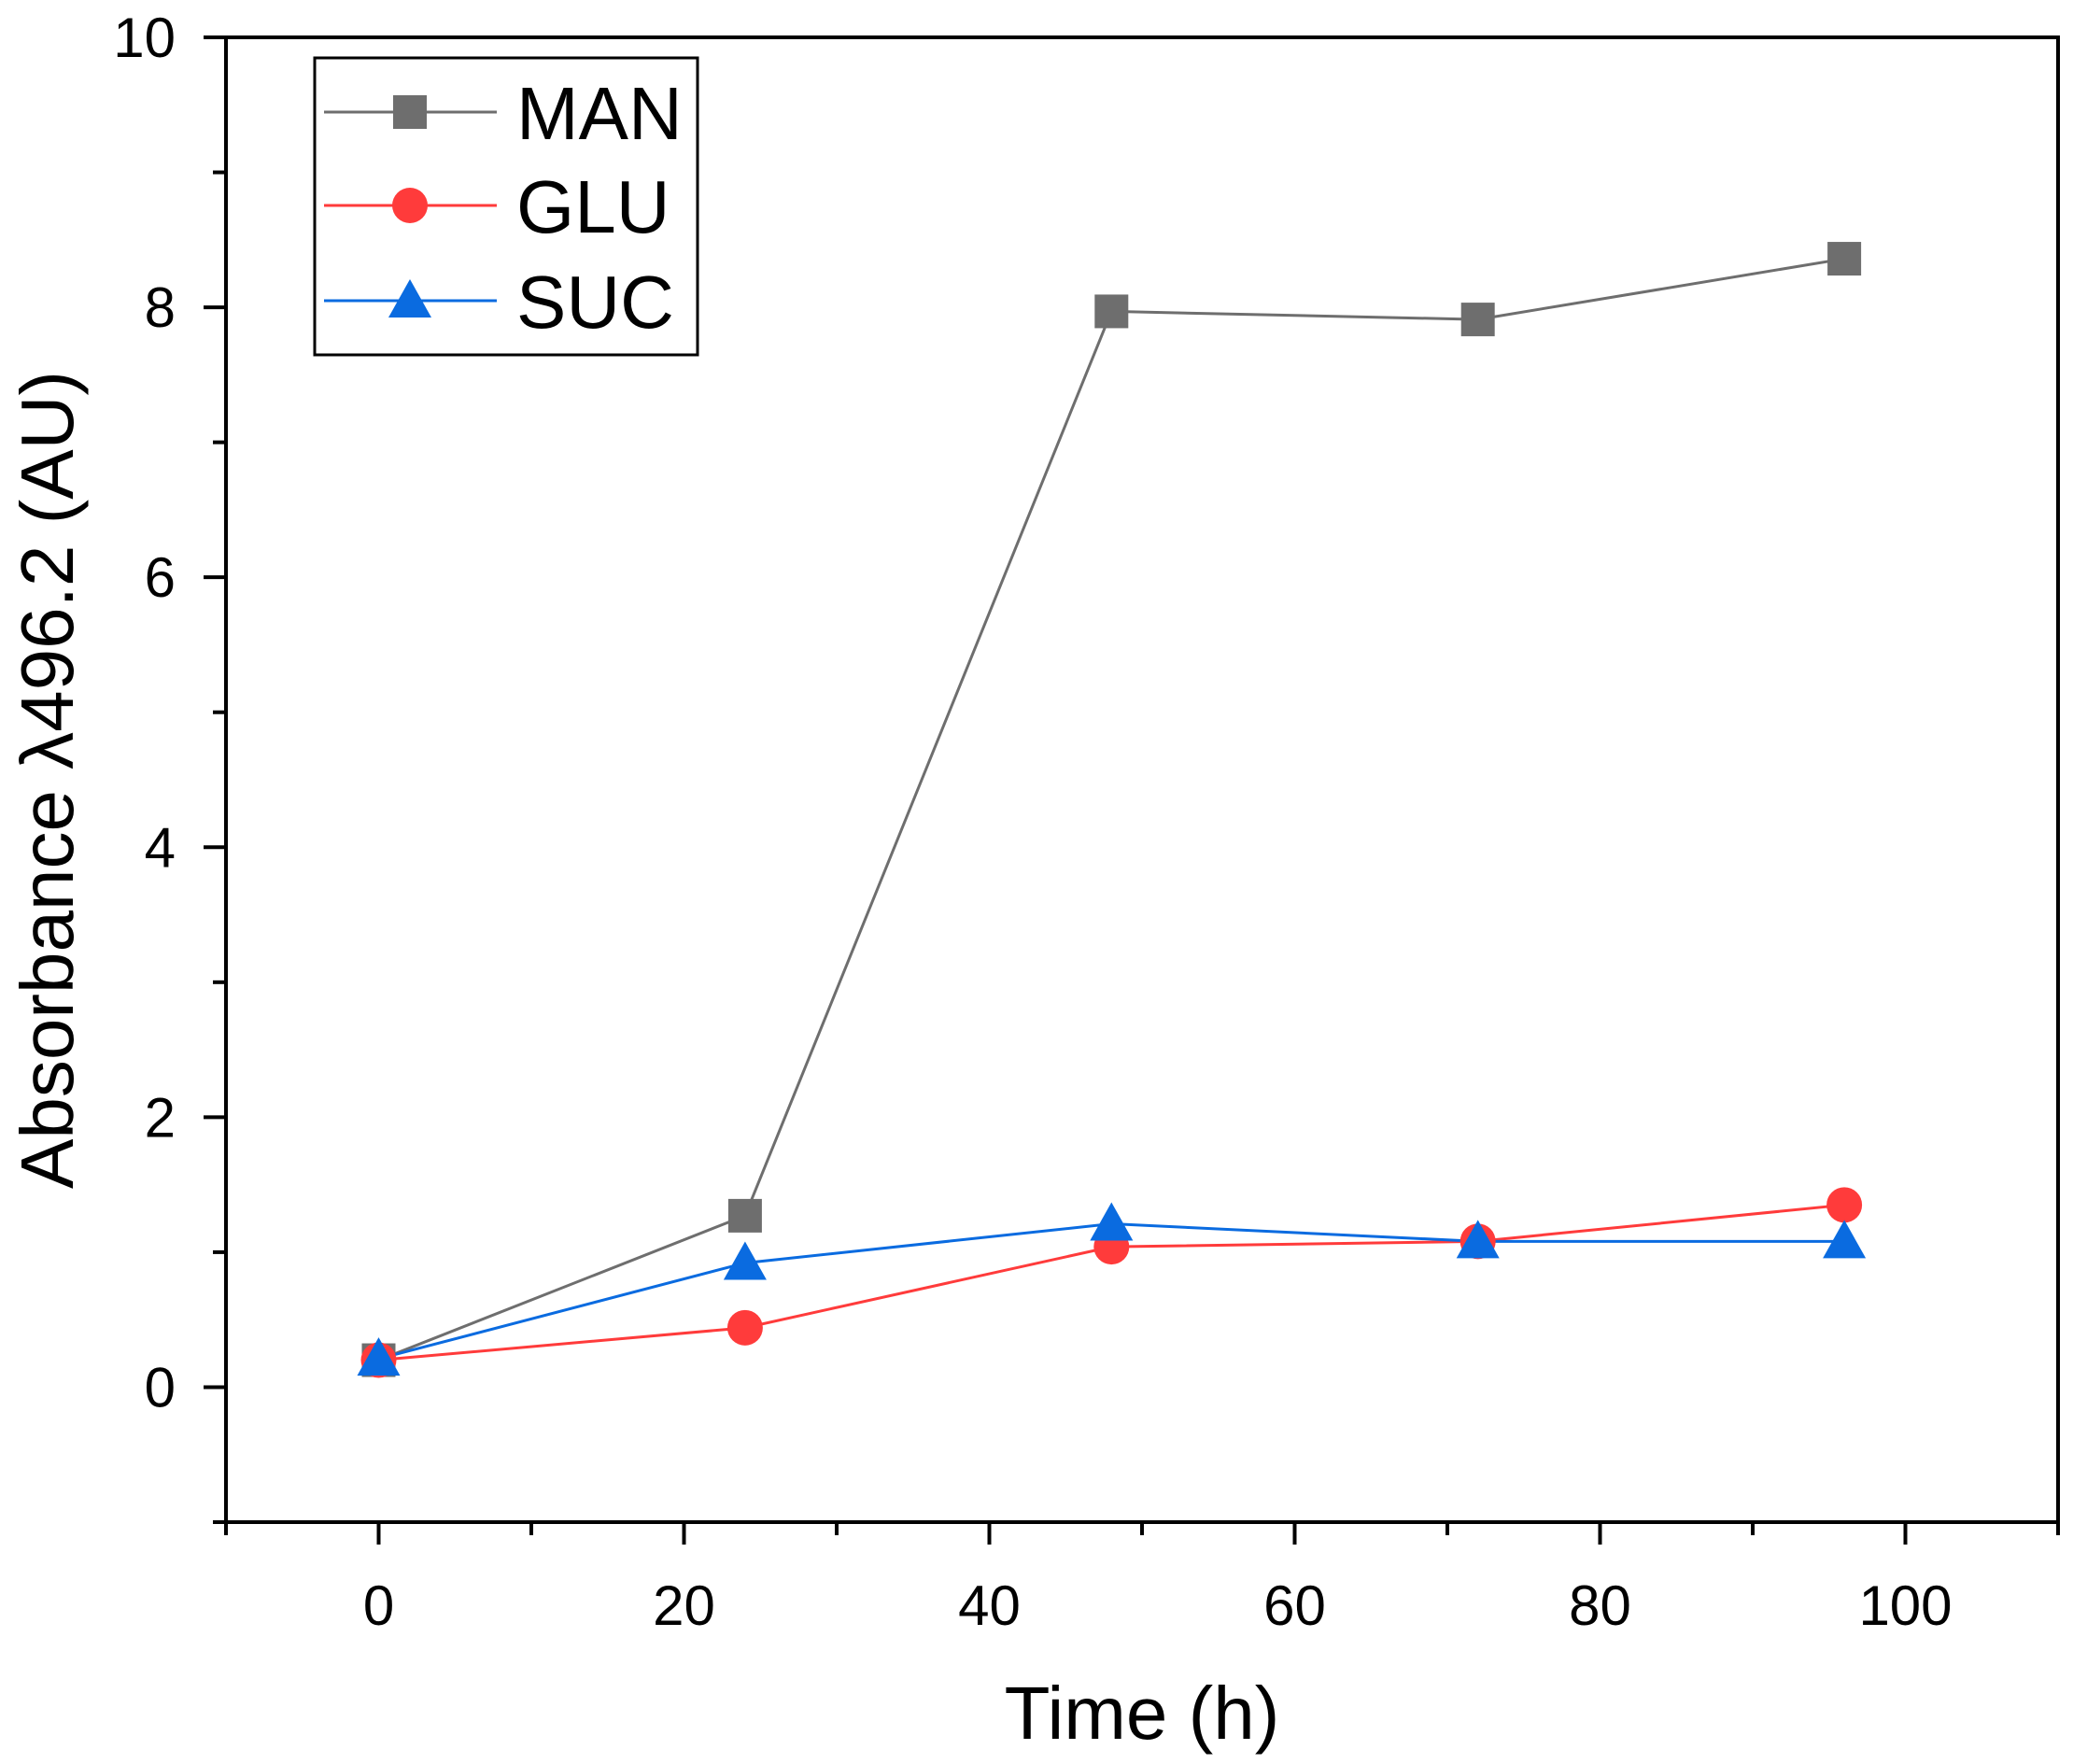 Image resolution: width=2073 pixels, height=1764 pixels. I want to click on y-tick-label: 10, so click(144, 38).